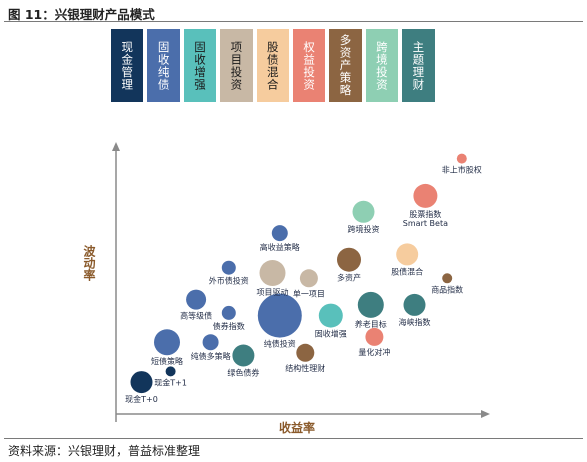 The height and width of the screenshot is (462, 587). I want to click on bubble-label-0: 现金T+0, so click(141, 399).